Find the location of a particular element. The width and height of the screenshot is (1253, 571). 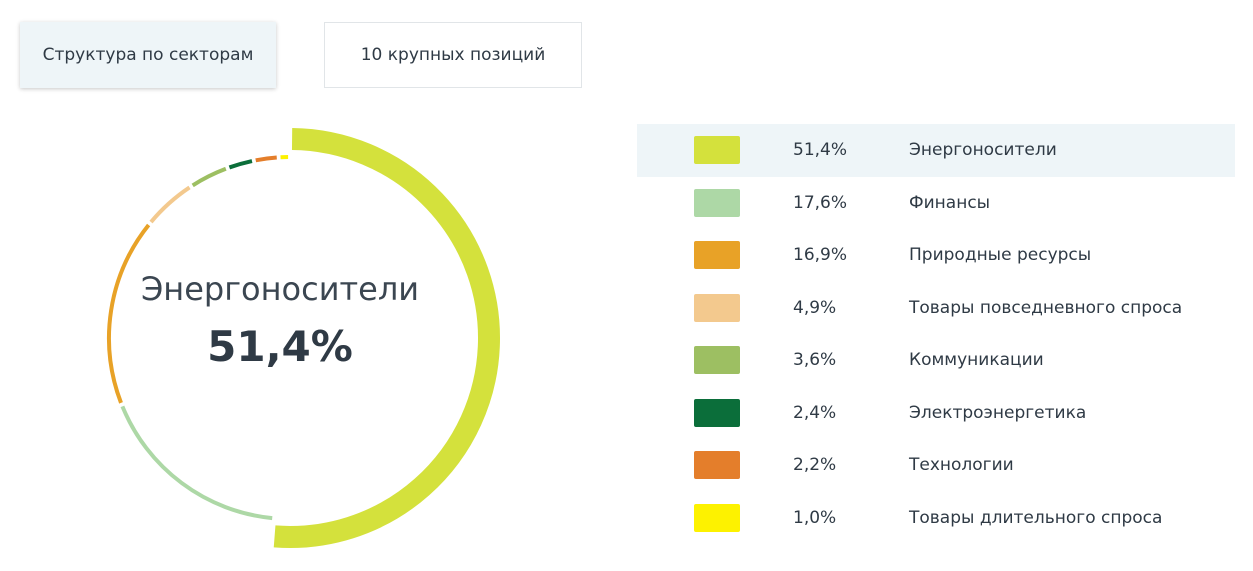

legend-row: 1,0% Товары длительного спроса is located at coordinates (936, 518).